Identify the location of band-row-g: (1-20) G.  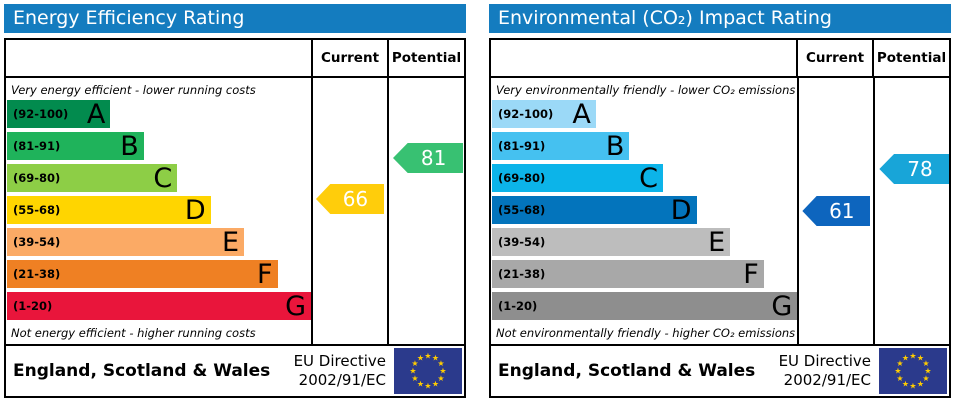
(644, 307).